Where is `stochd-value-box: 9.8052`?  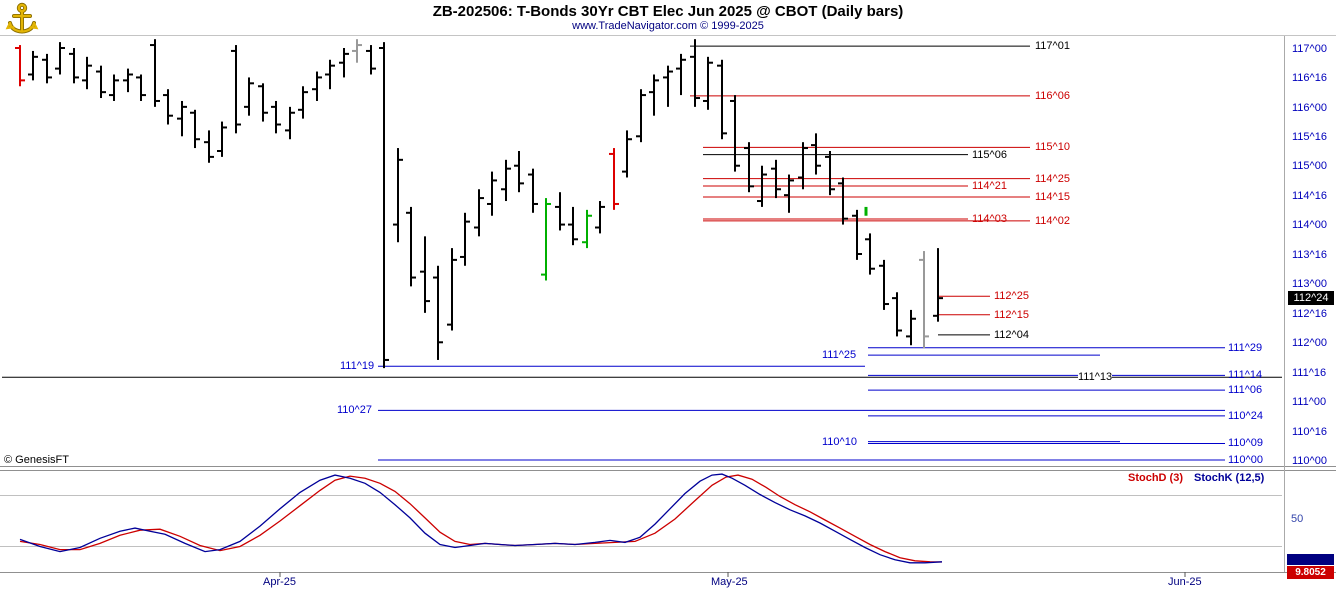
stochd-value-box: 9.8052 is located at coordinates (1310, 572).